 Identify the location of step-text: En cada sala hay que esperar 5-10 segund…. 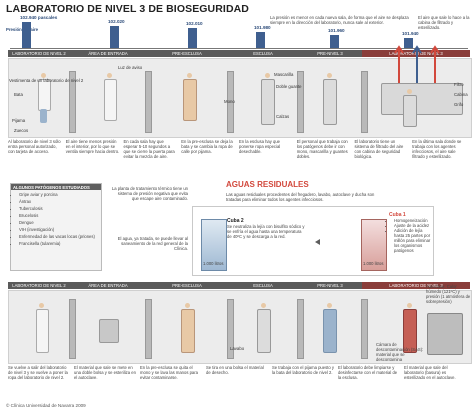
(149, 149).